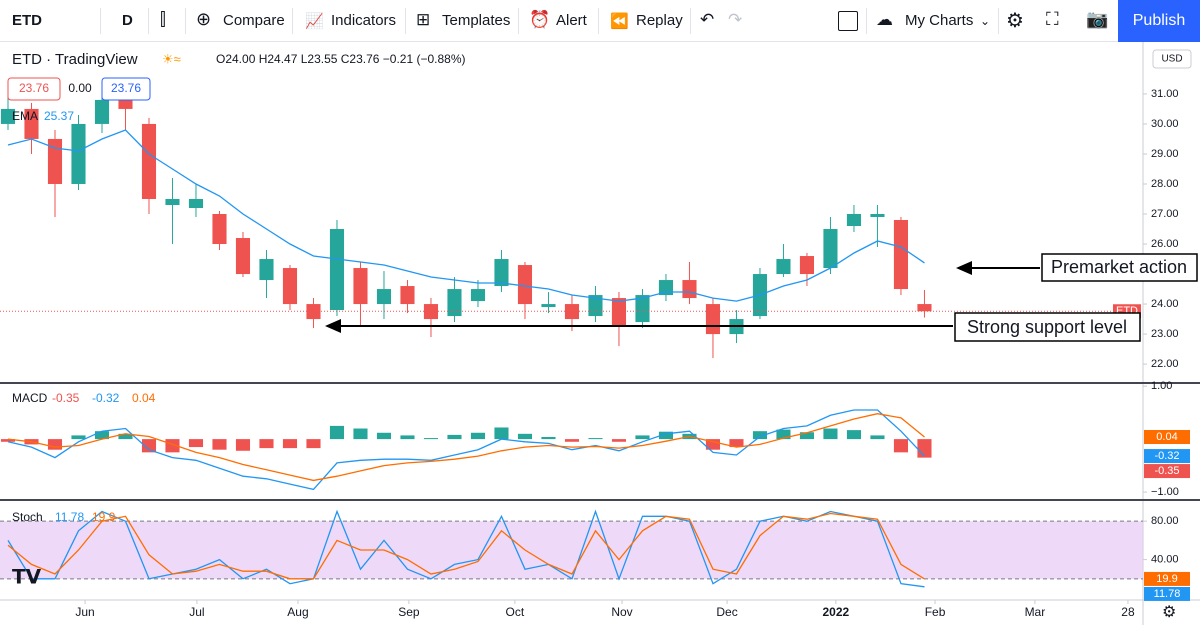 This screenshot has height=625, width=1200. What do you see at coordinates (314, 21) in the screenshot?
I see `indicators-icon: 📈` at bounding box center [314, 21].